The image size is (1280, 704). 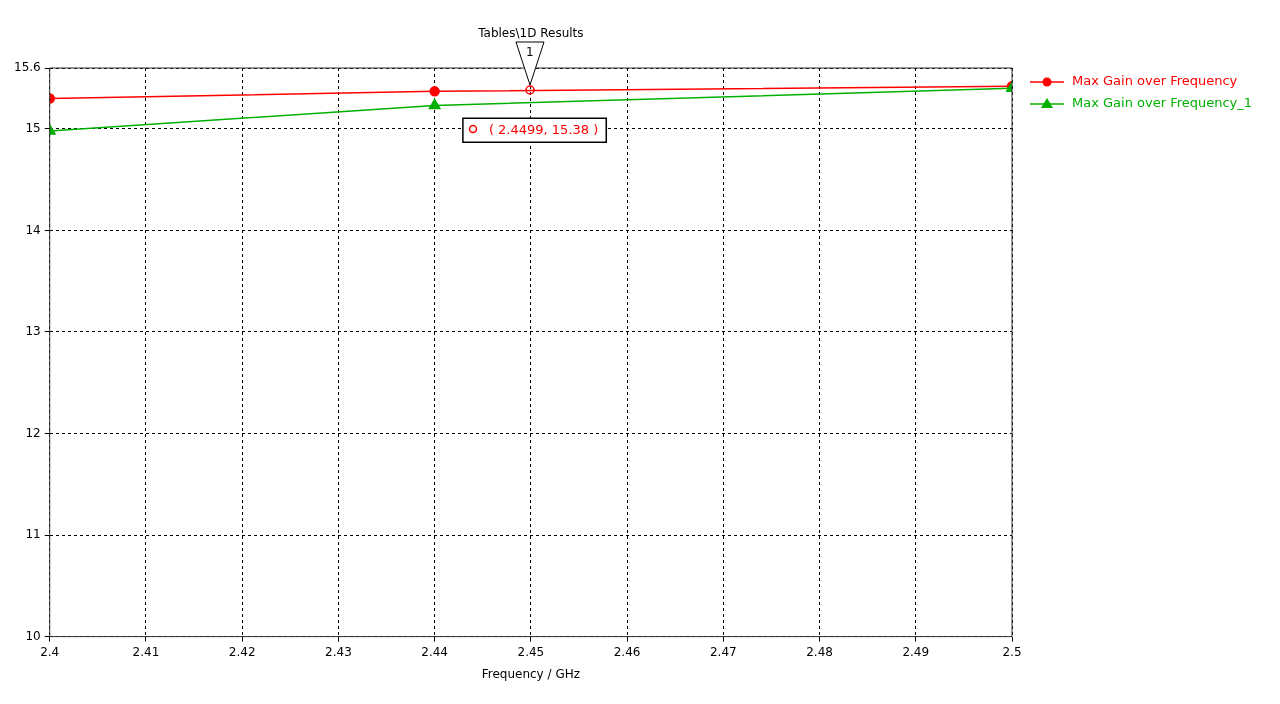 What do you see at coordinates (338, 651) in the screenshot?
I see `x-tick-label: 2.43` at bounding box center [338, 651].